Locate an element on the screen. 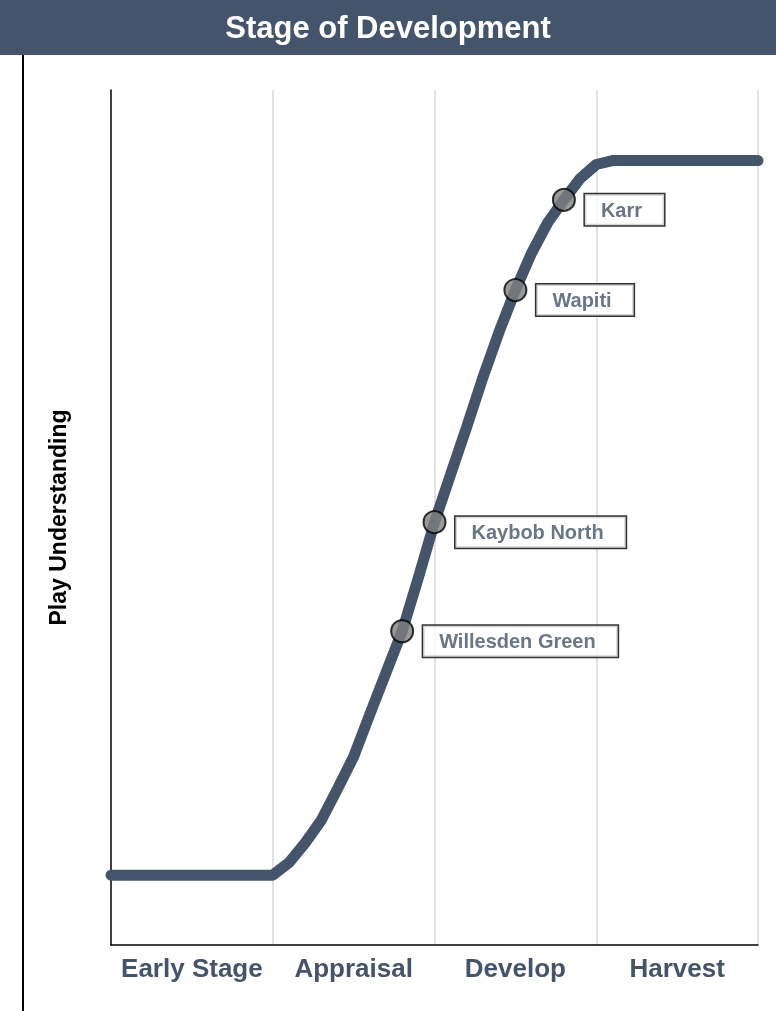 The image size is (776, 1011). annotation: Wapiti is located at coordinates (582, 300).